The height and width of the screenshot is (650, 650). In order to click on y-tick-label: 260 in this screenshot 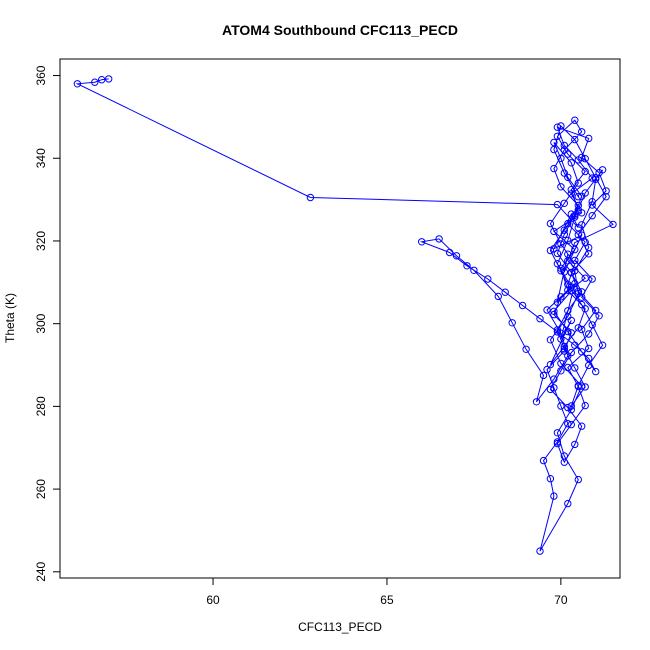, I will do `click(41, 489)`.